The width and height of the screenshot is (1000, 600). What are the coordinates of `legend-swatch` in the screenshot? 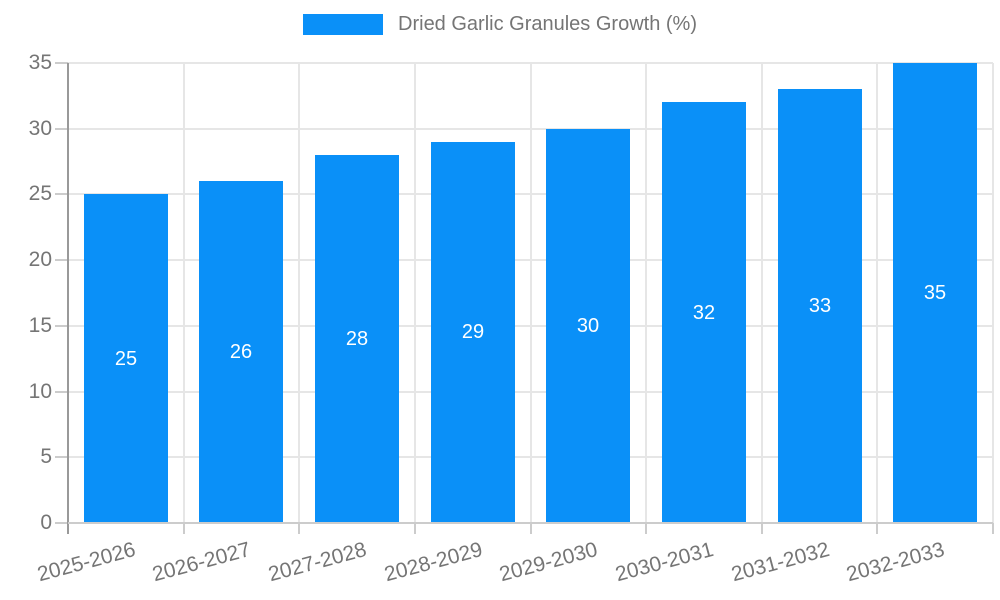 It's located at (343, 24).